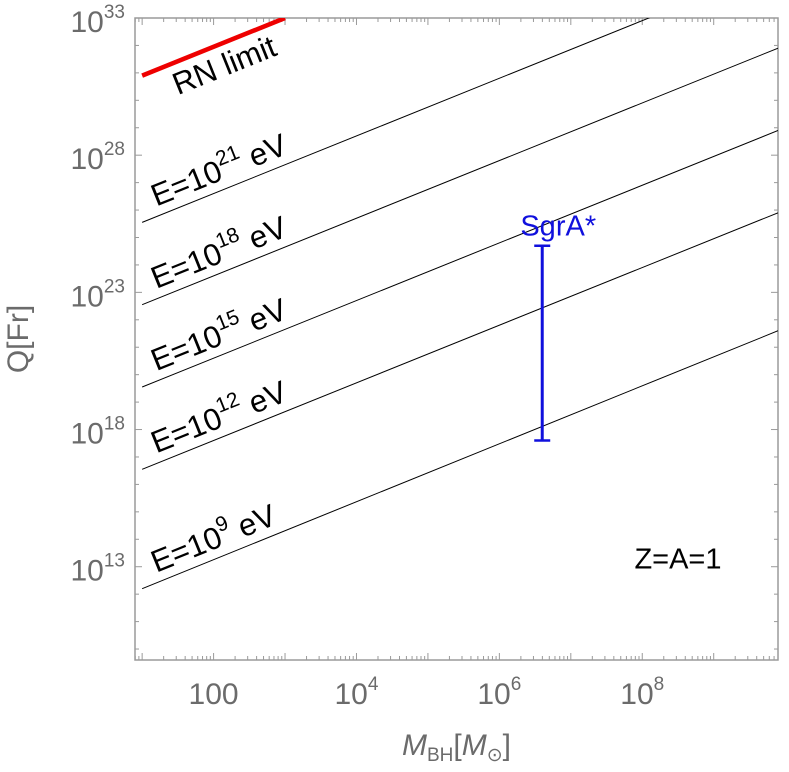 The image size is (789, 772). Describe the element at coordinates (218, 251) in the screenshot. I see `energy-line-label: E=1018 eV` at that location.